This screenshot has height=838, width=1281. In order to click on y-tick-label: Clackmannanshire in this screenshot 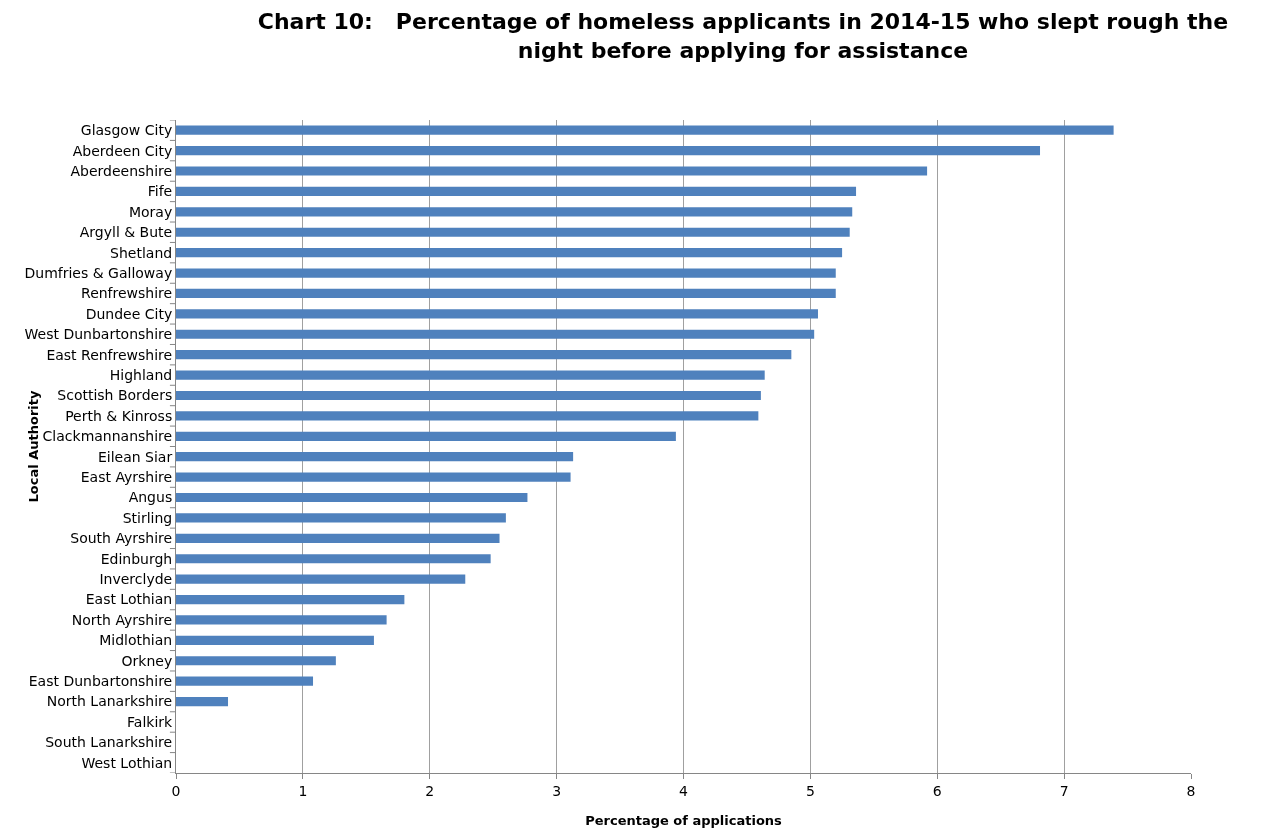, I will do `click(107, 436)`.